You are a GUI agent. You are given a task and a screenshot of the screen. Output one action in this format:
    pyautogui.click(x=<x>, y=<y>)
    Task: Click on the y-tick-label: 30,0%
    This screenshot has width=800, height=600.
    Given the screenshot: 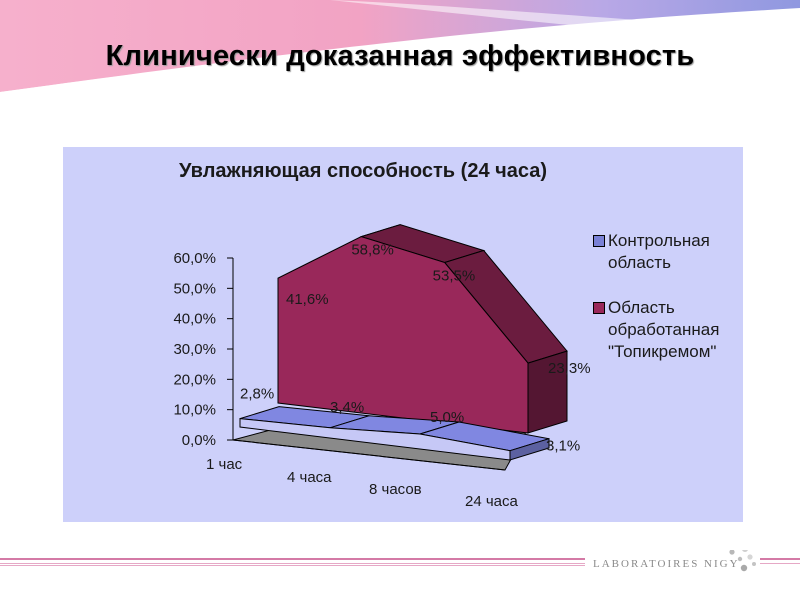 What is the action you would take?
    pyautogui.click(x=194, y=349)
    